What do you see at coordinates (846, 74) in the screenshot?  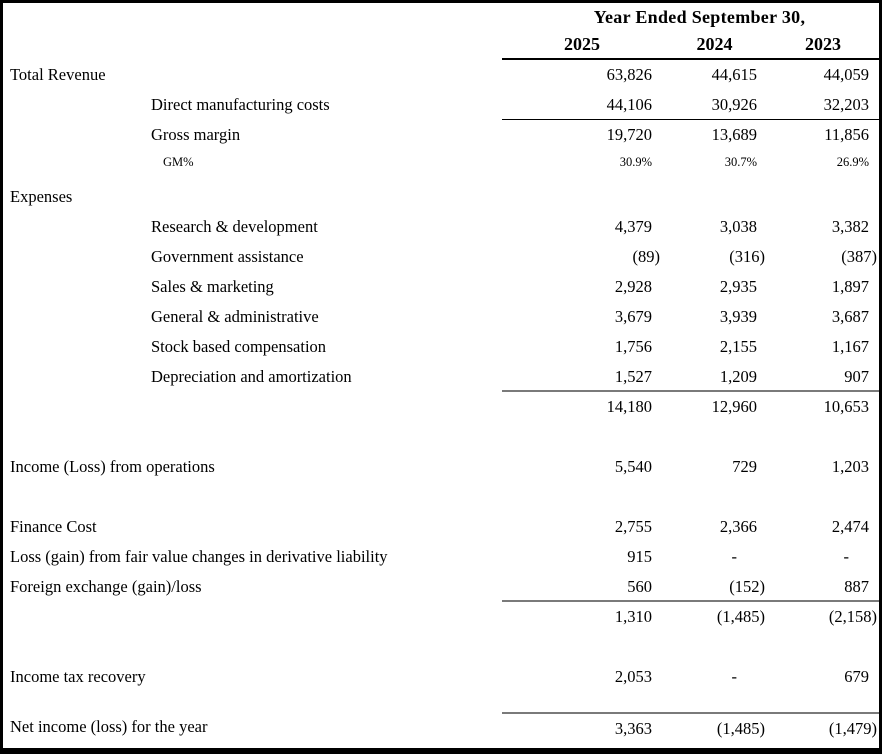 I see `value-cell-2023: 44,059` at bounding box center [846, 74].